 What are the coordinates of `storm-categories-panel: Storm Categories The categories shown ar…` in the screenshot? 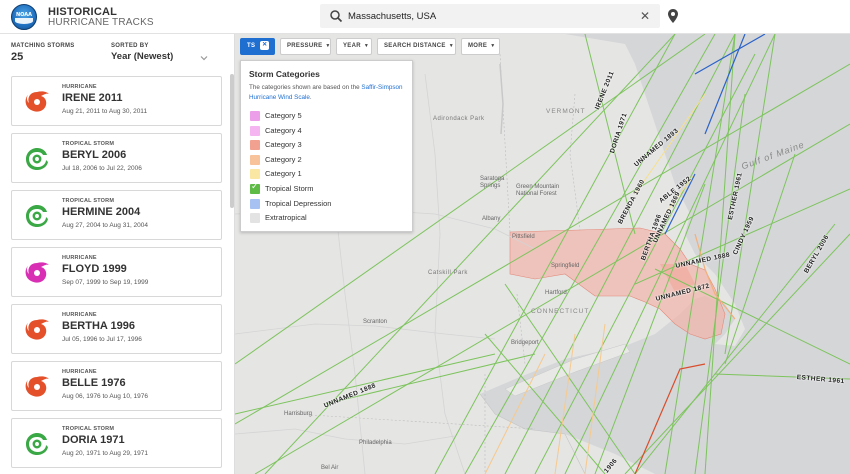 It's located at (326, 146).